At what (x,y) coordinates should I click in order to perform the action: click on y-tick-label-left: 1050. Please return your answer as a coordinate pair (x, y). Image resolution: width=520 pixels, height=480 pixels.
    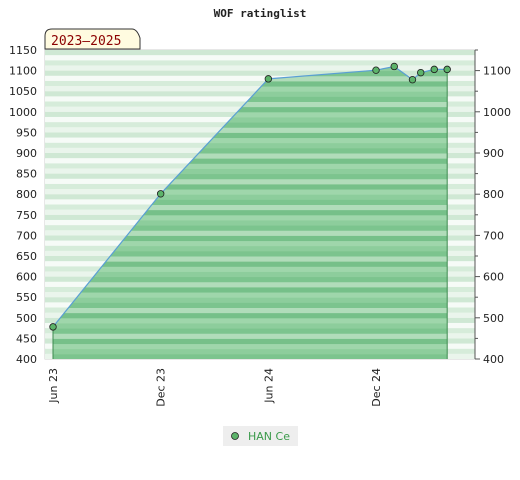
    Looking at the image, I should click on (23, 91).